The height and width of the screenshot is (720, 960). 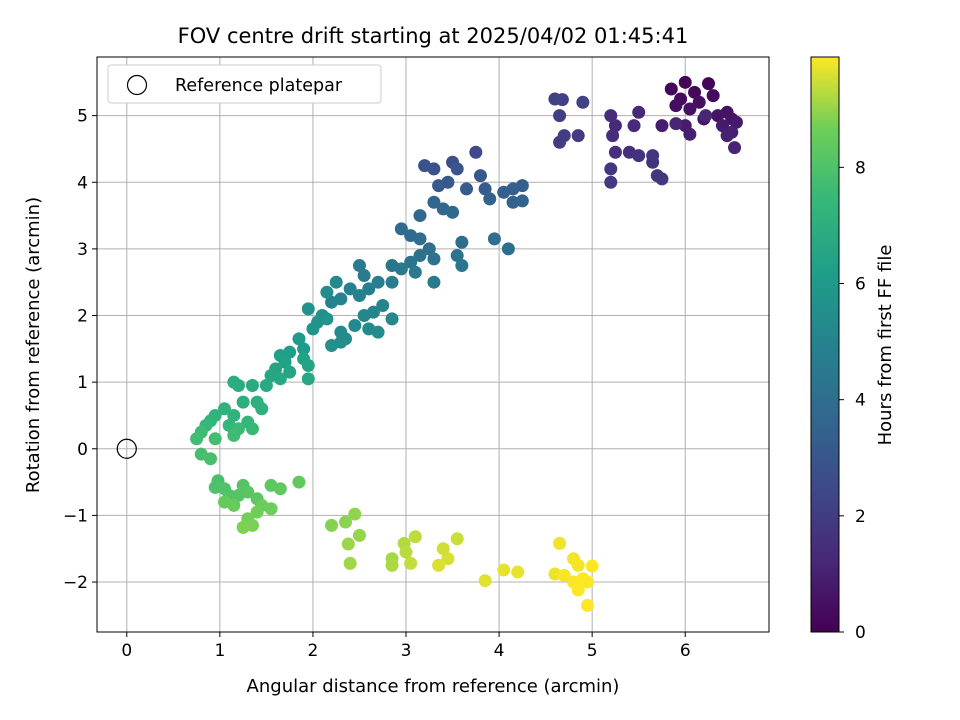 I want to click on y-tick-label: −1, so click(x=75, y=516).